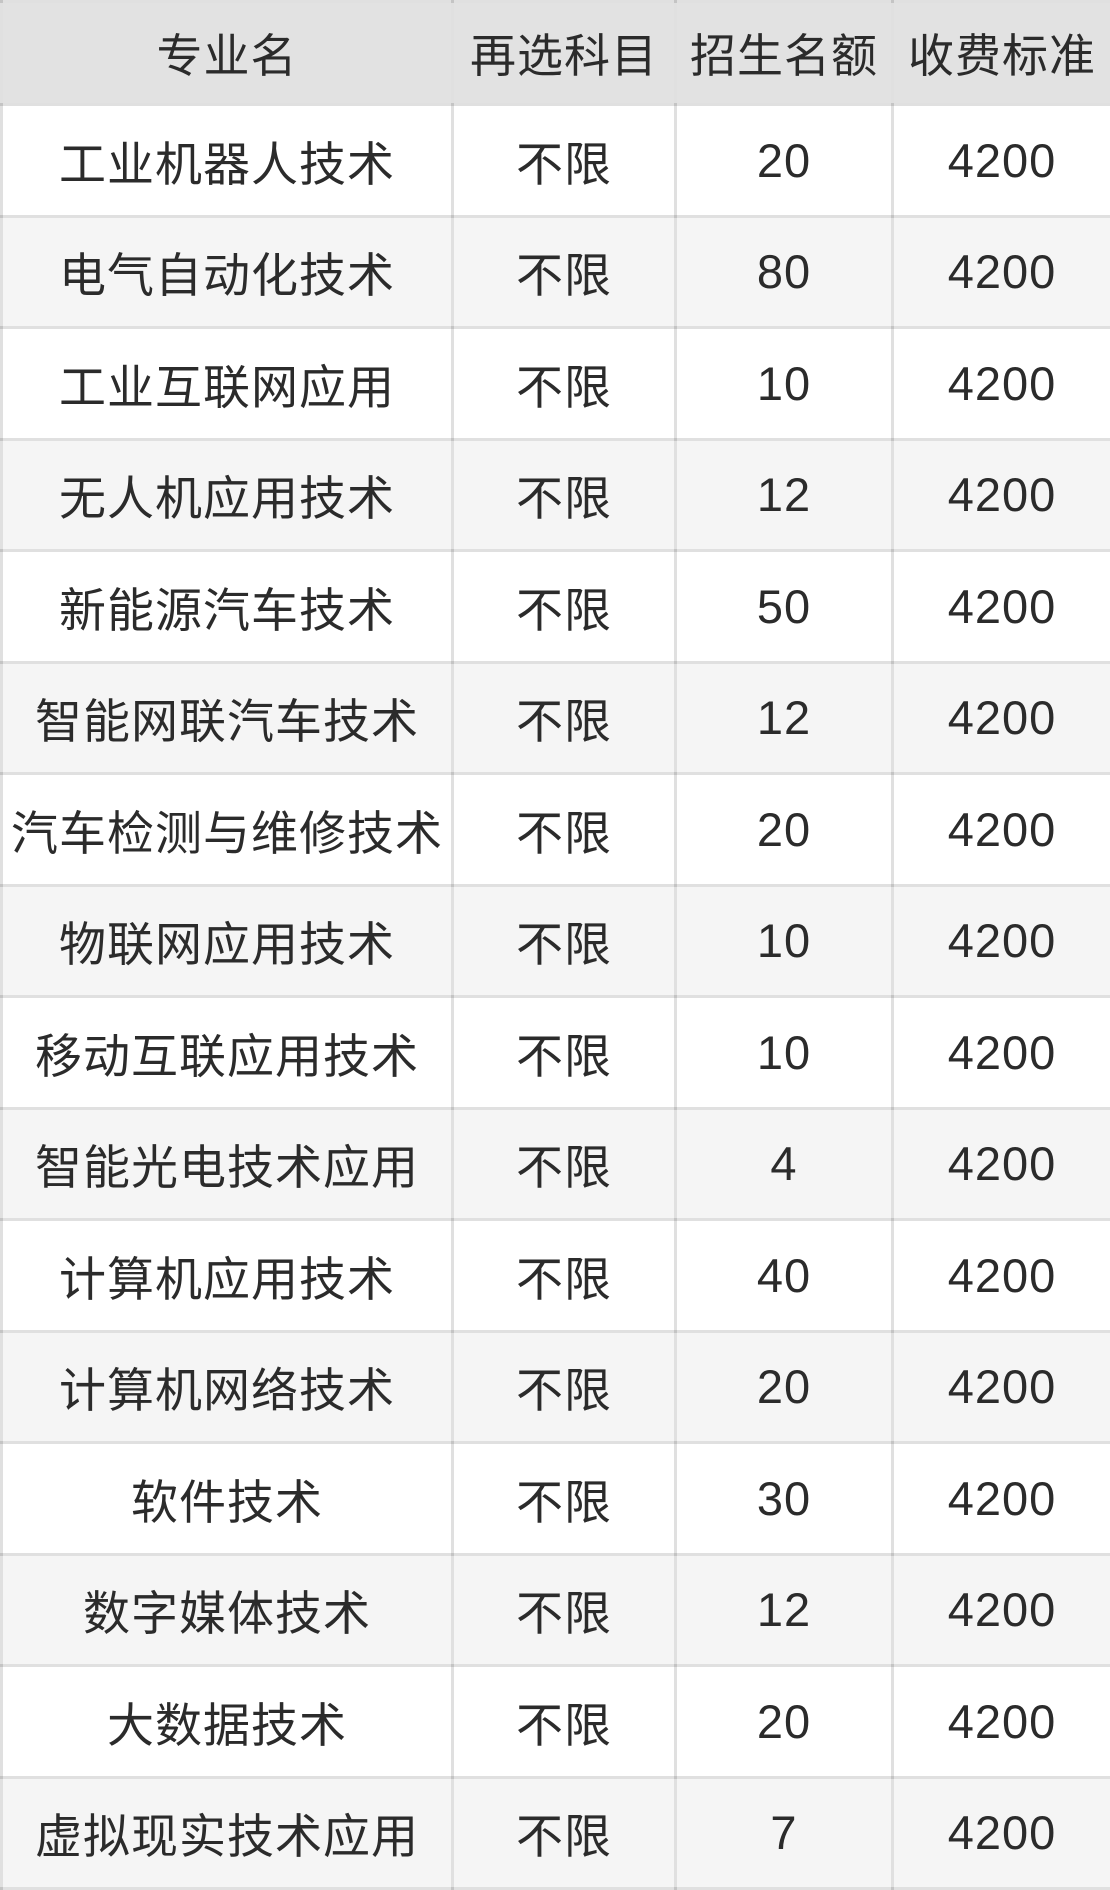  I want to click on cell-major: 工业机器人技术, so click(227, 160).